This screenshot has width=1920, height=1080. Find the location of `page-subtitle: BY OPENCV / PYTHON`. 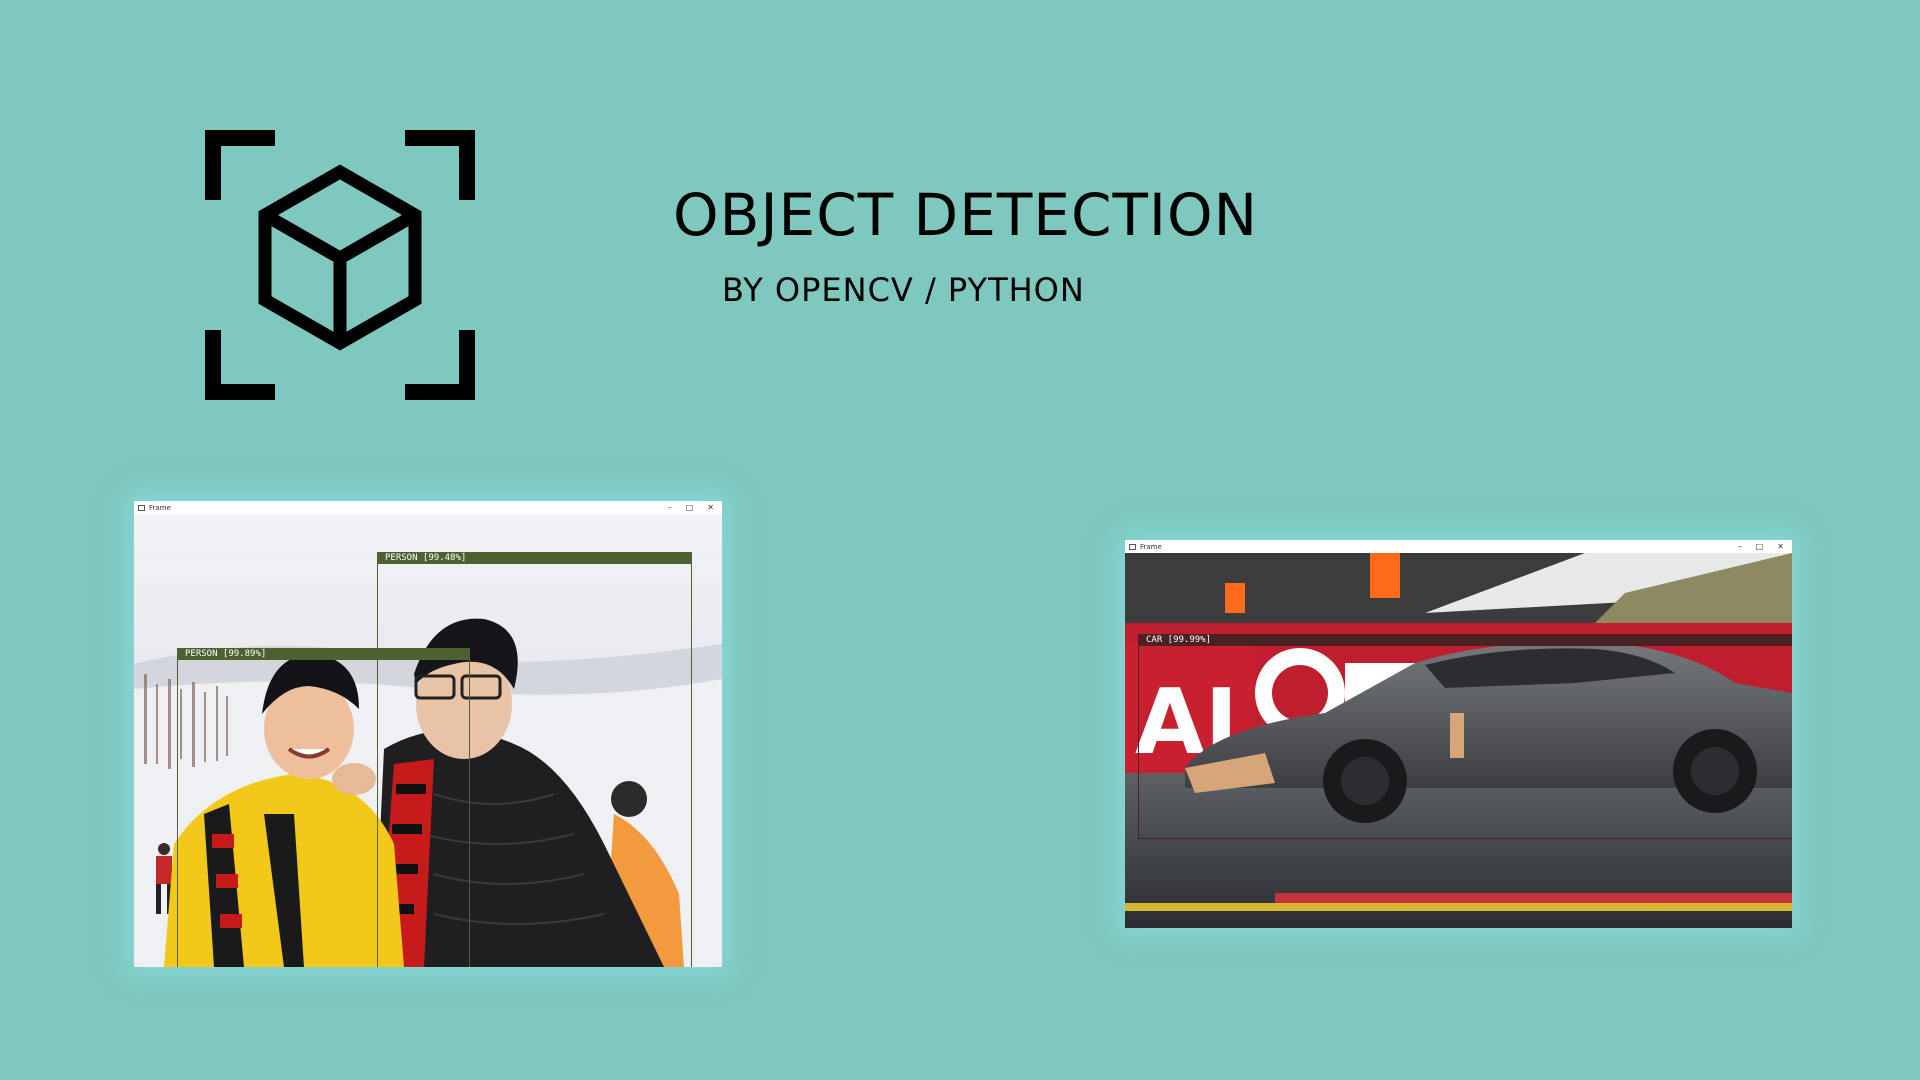

page-subtitle: BY OPENCV / PYTHON is located at coordinates (903, 290).